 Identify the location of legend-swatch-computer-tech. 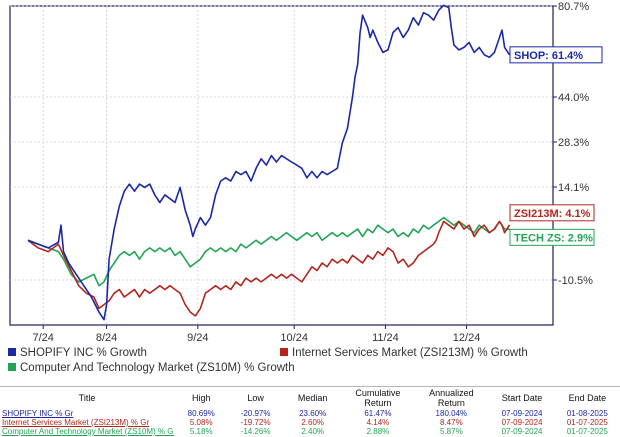
(12, 367).